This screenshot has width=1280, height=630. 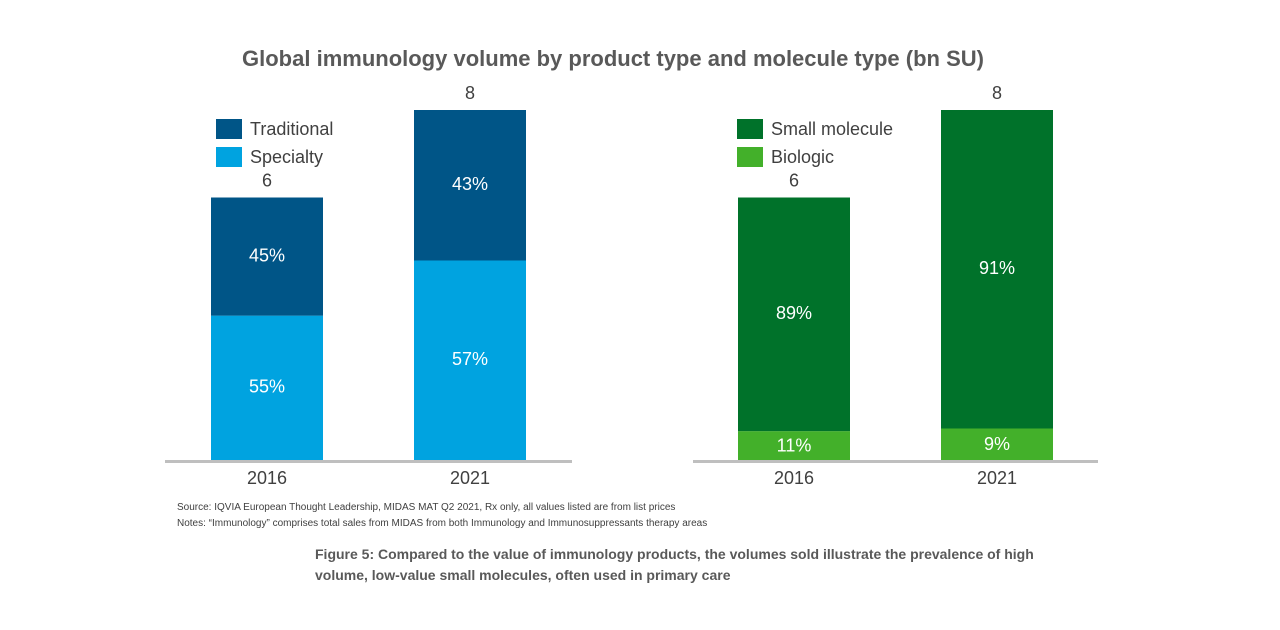 I want to click on legend-label: Biologic, so click(x=803, y=156).